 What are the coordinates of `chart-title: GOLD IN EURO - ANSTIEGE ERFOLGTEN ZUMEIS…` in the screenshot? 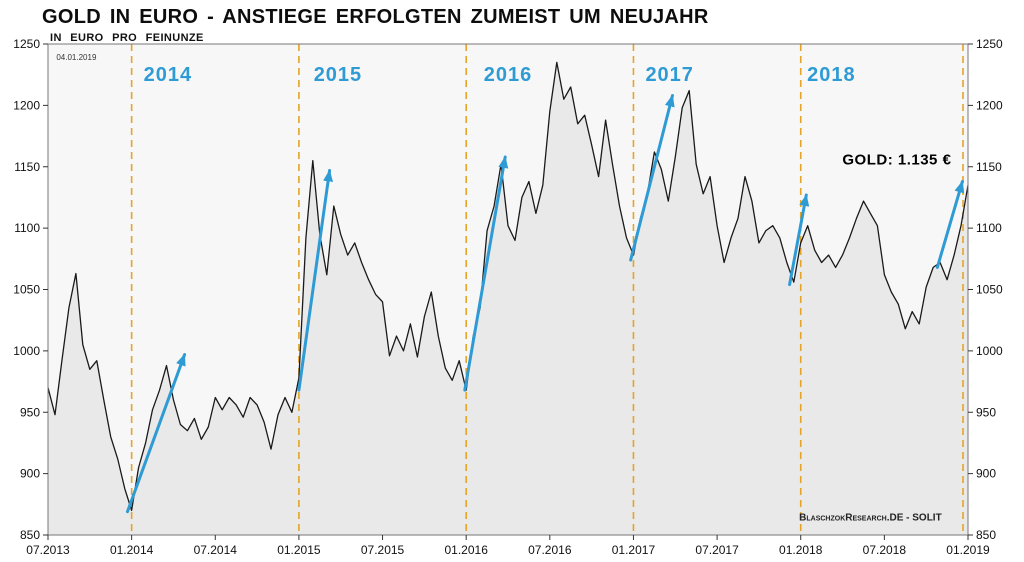 It's located at (375, 17).